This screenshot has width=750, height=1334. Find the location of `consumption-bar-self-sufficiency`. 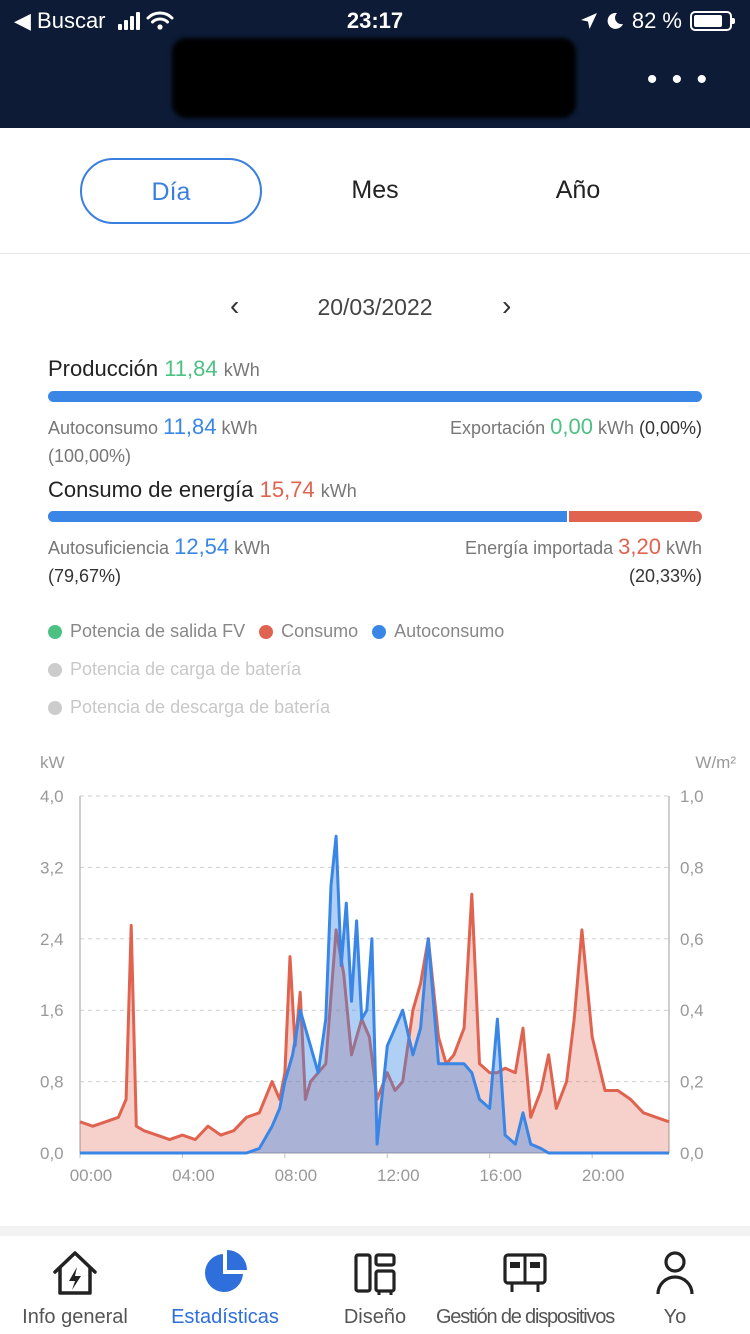

consumption-bar-self-sufficiency is located at coordinates (309, 516).